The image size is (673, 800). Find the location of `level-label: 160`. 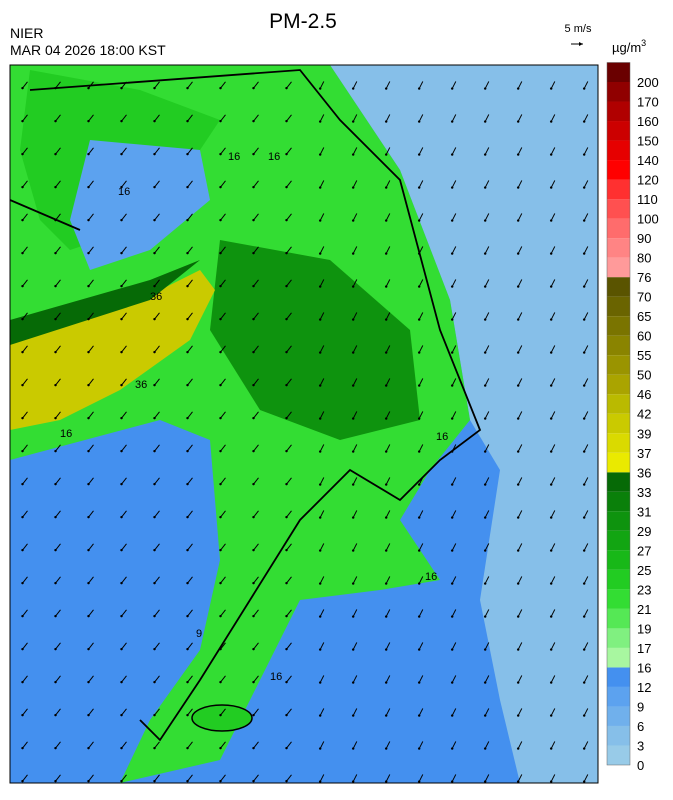

level-label: 160 is located at coordinates (648, 121).